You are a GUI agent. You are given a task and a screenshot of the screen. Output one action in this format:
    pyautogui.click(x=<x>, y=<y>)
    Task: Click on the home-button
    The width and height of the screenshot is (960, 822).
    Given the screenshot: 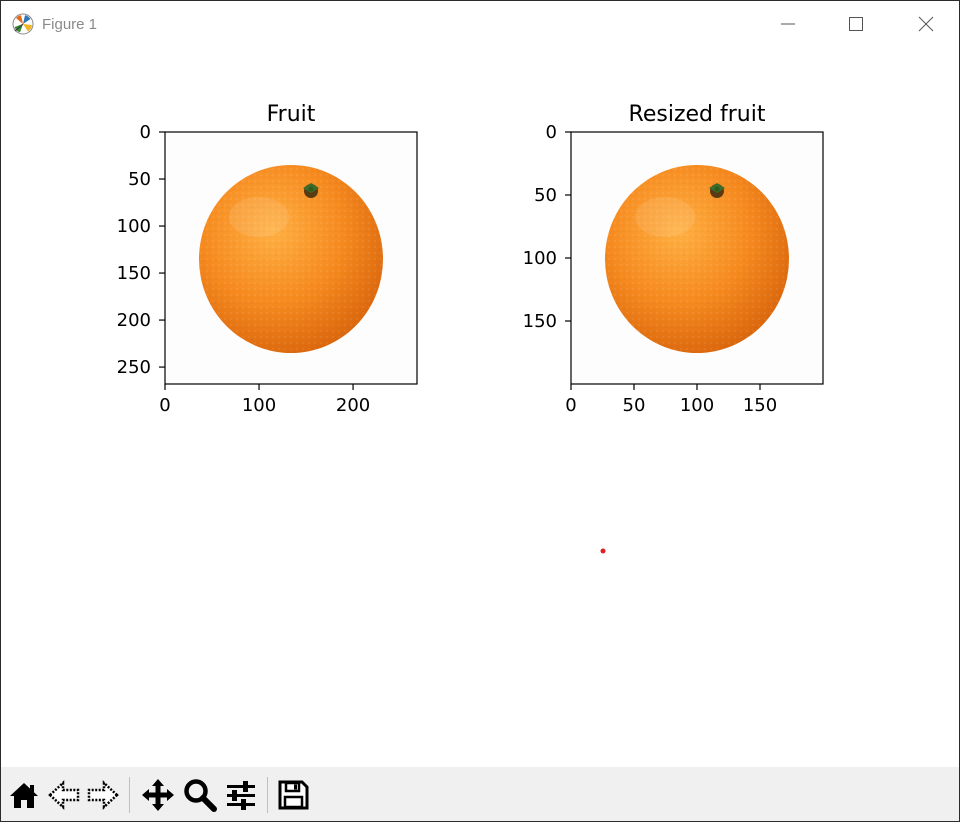 What is the action you would take?
    pyautogui.click(x=24, y=795)
    